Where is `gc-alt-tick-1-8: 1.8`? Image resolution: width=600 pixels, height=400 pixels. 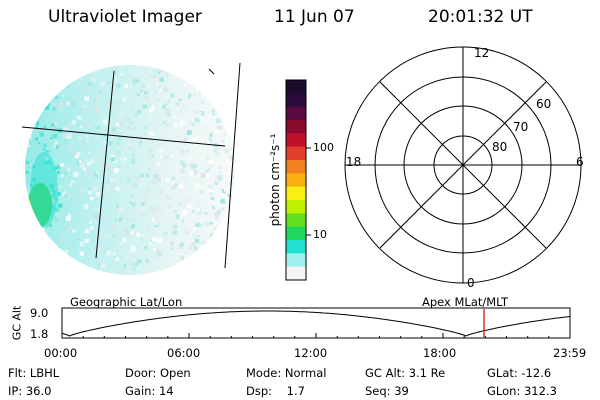 gc-alt-tick-1-8: 1.8 is located at coordinates (39, 334).